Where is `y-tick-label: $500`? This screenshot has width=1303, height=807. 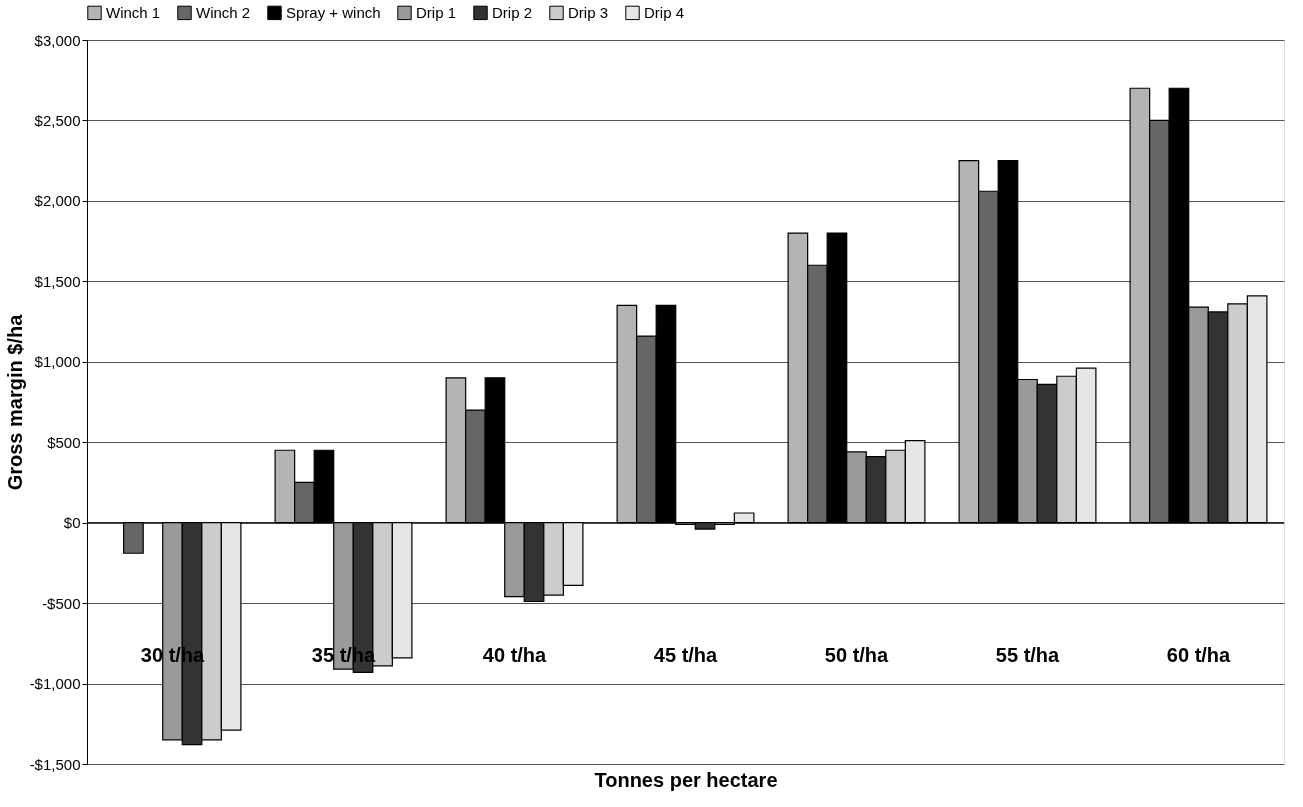
y-tick-label: $500 is located at coordinates (64, 442).